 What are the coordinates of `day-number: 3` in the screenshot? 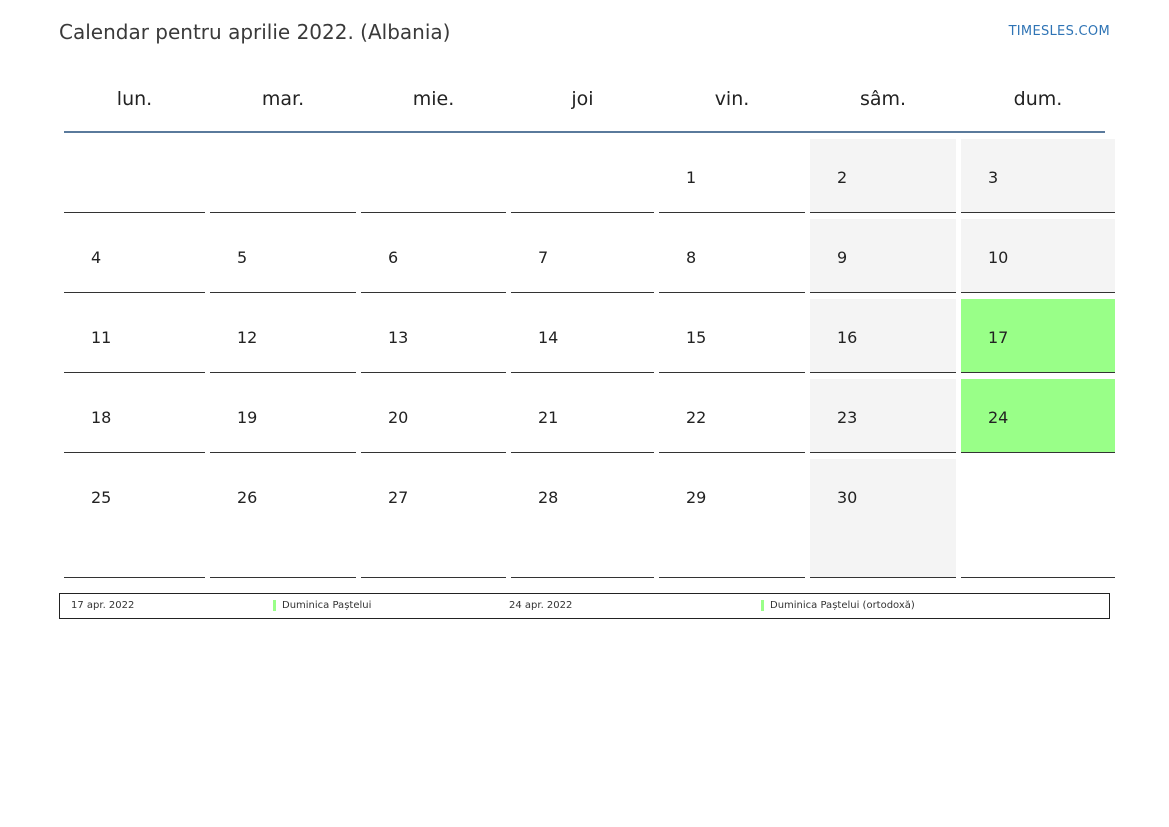 It's located at (993, 177).